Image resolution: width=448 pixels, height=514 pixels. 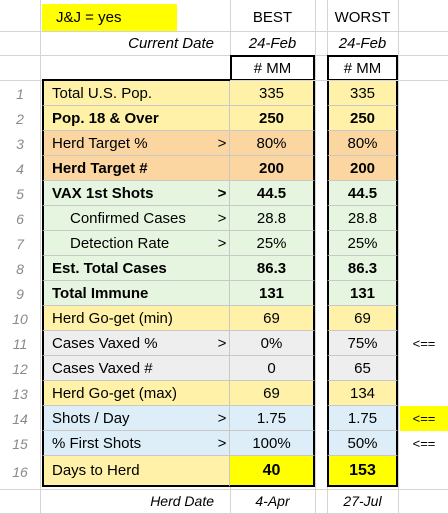 I want to click on table-border, so click(x=136, y=80).